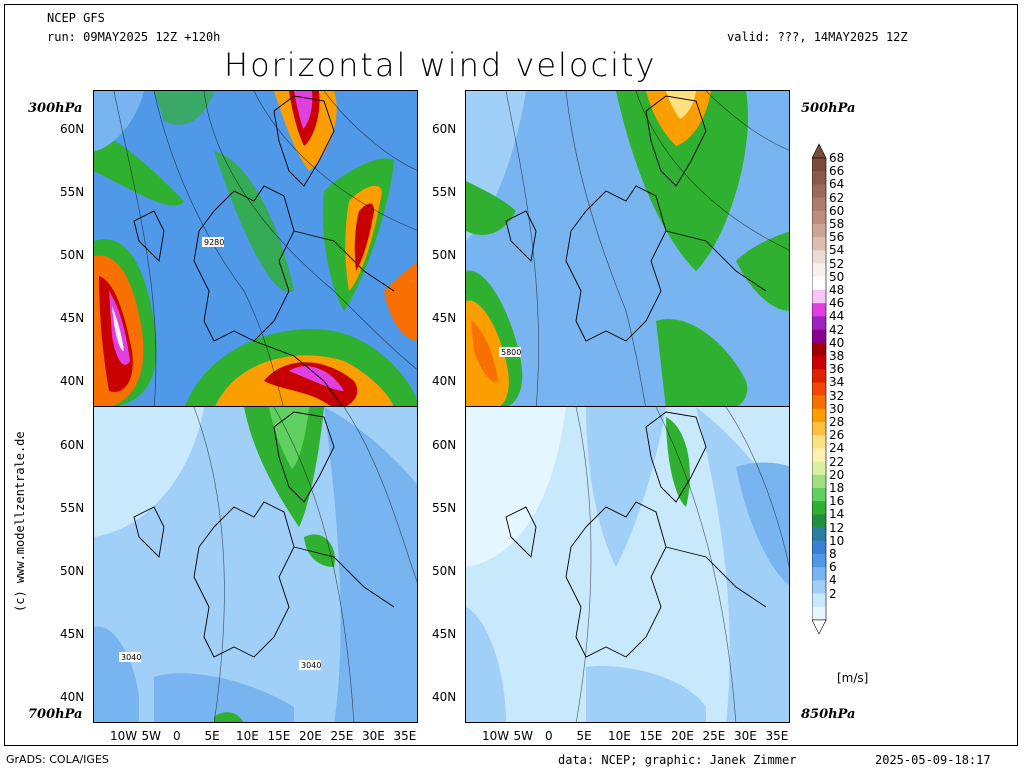  I want to click on contour-label-500: 5800, so click(511, 352).